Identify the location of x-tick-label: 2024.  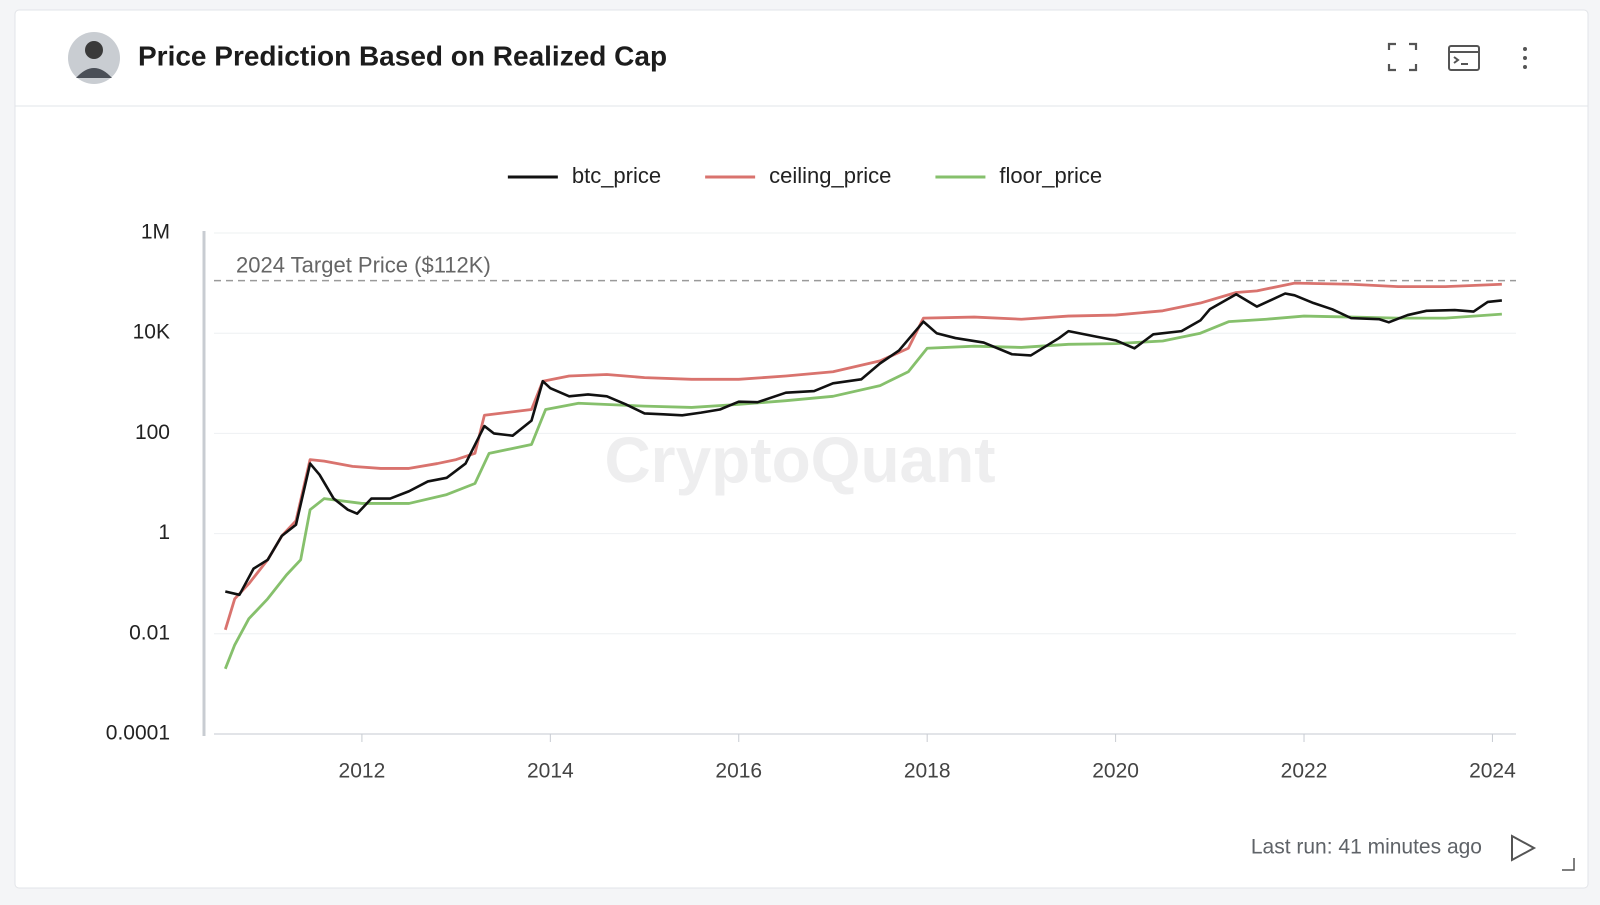
(1492, 771).